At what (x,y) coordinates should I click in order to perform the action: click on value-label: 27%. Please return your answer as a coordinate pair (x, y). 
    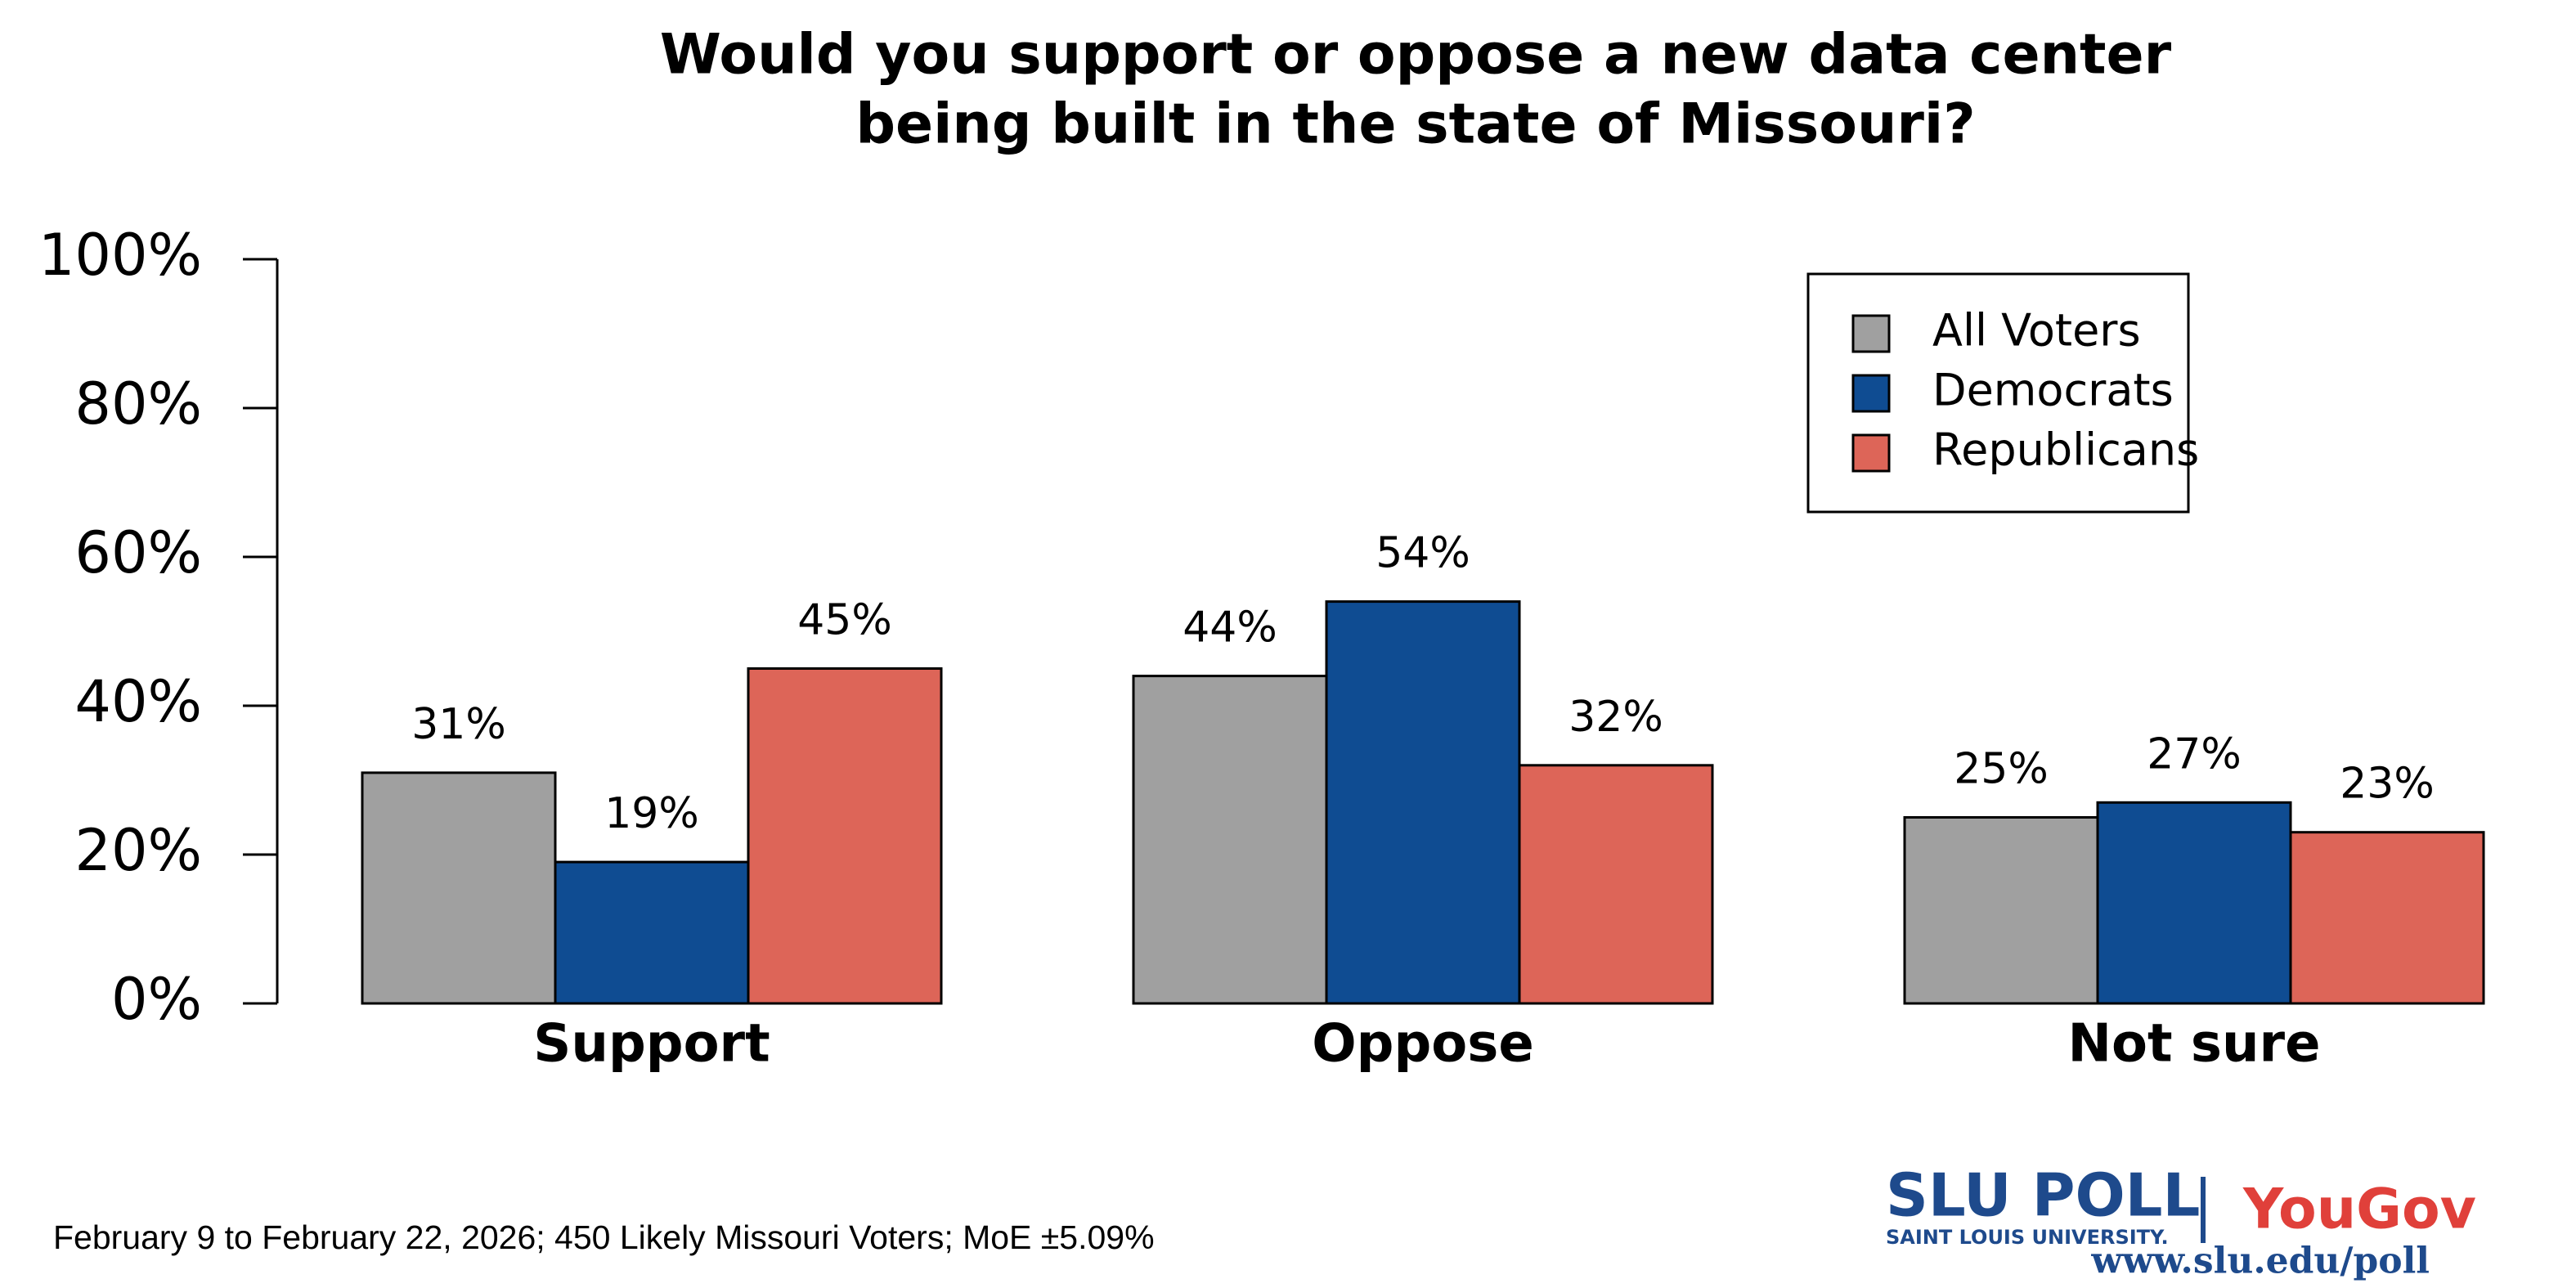
    Looking at the image, I should click on (2194, 754).